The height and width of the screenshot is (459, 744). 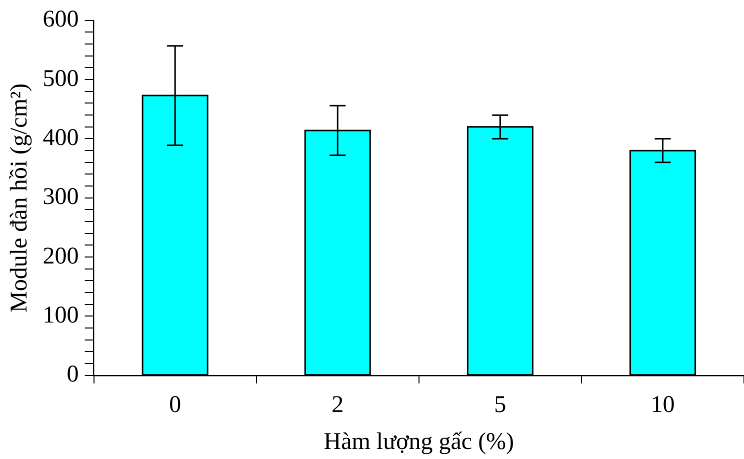 What do you see at coordinates (338, 405) in the screenshot?
I see `x-tick-label: 2` at bounding box center [338, 405].